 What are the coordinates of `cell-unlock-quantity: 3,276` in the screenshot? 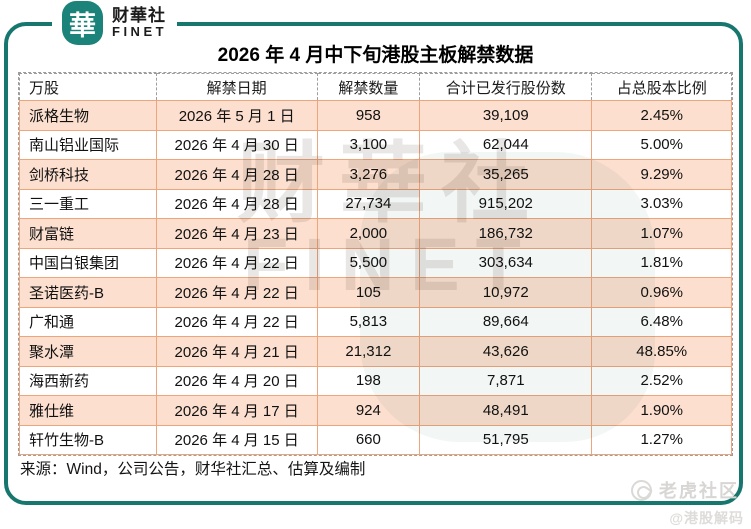 It's located at (368, 174).